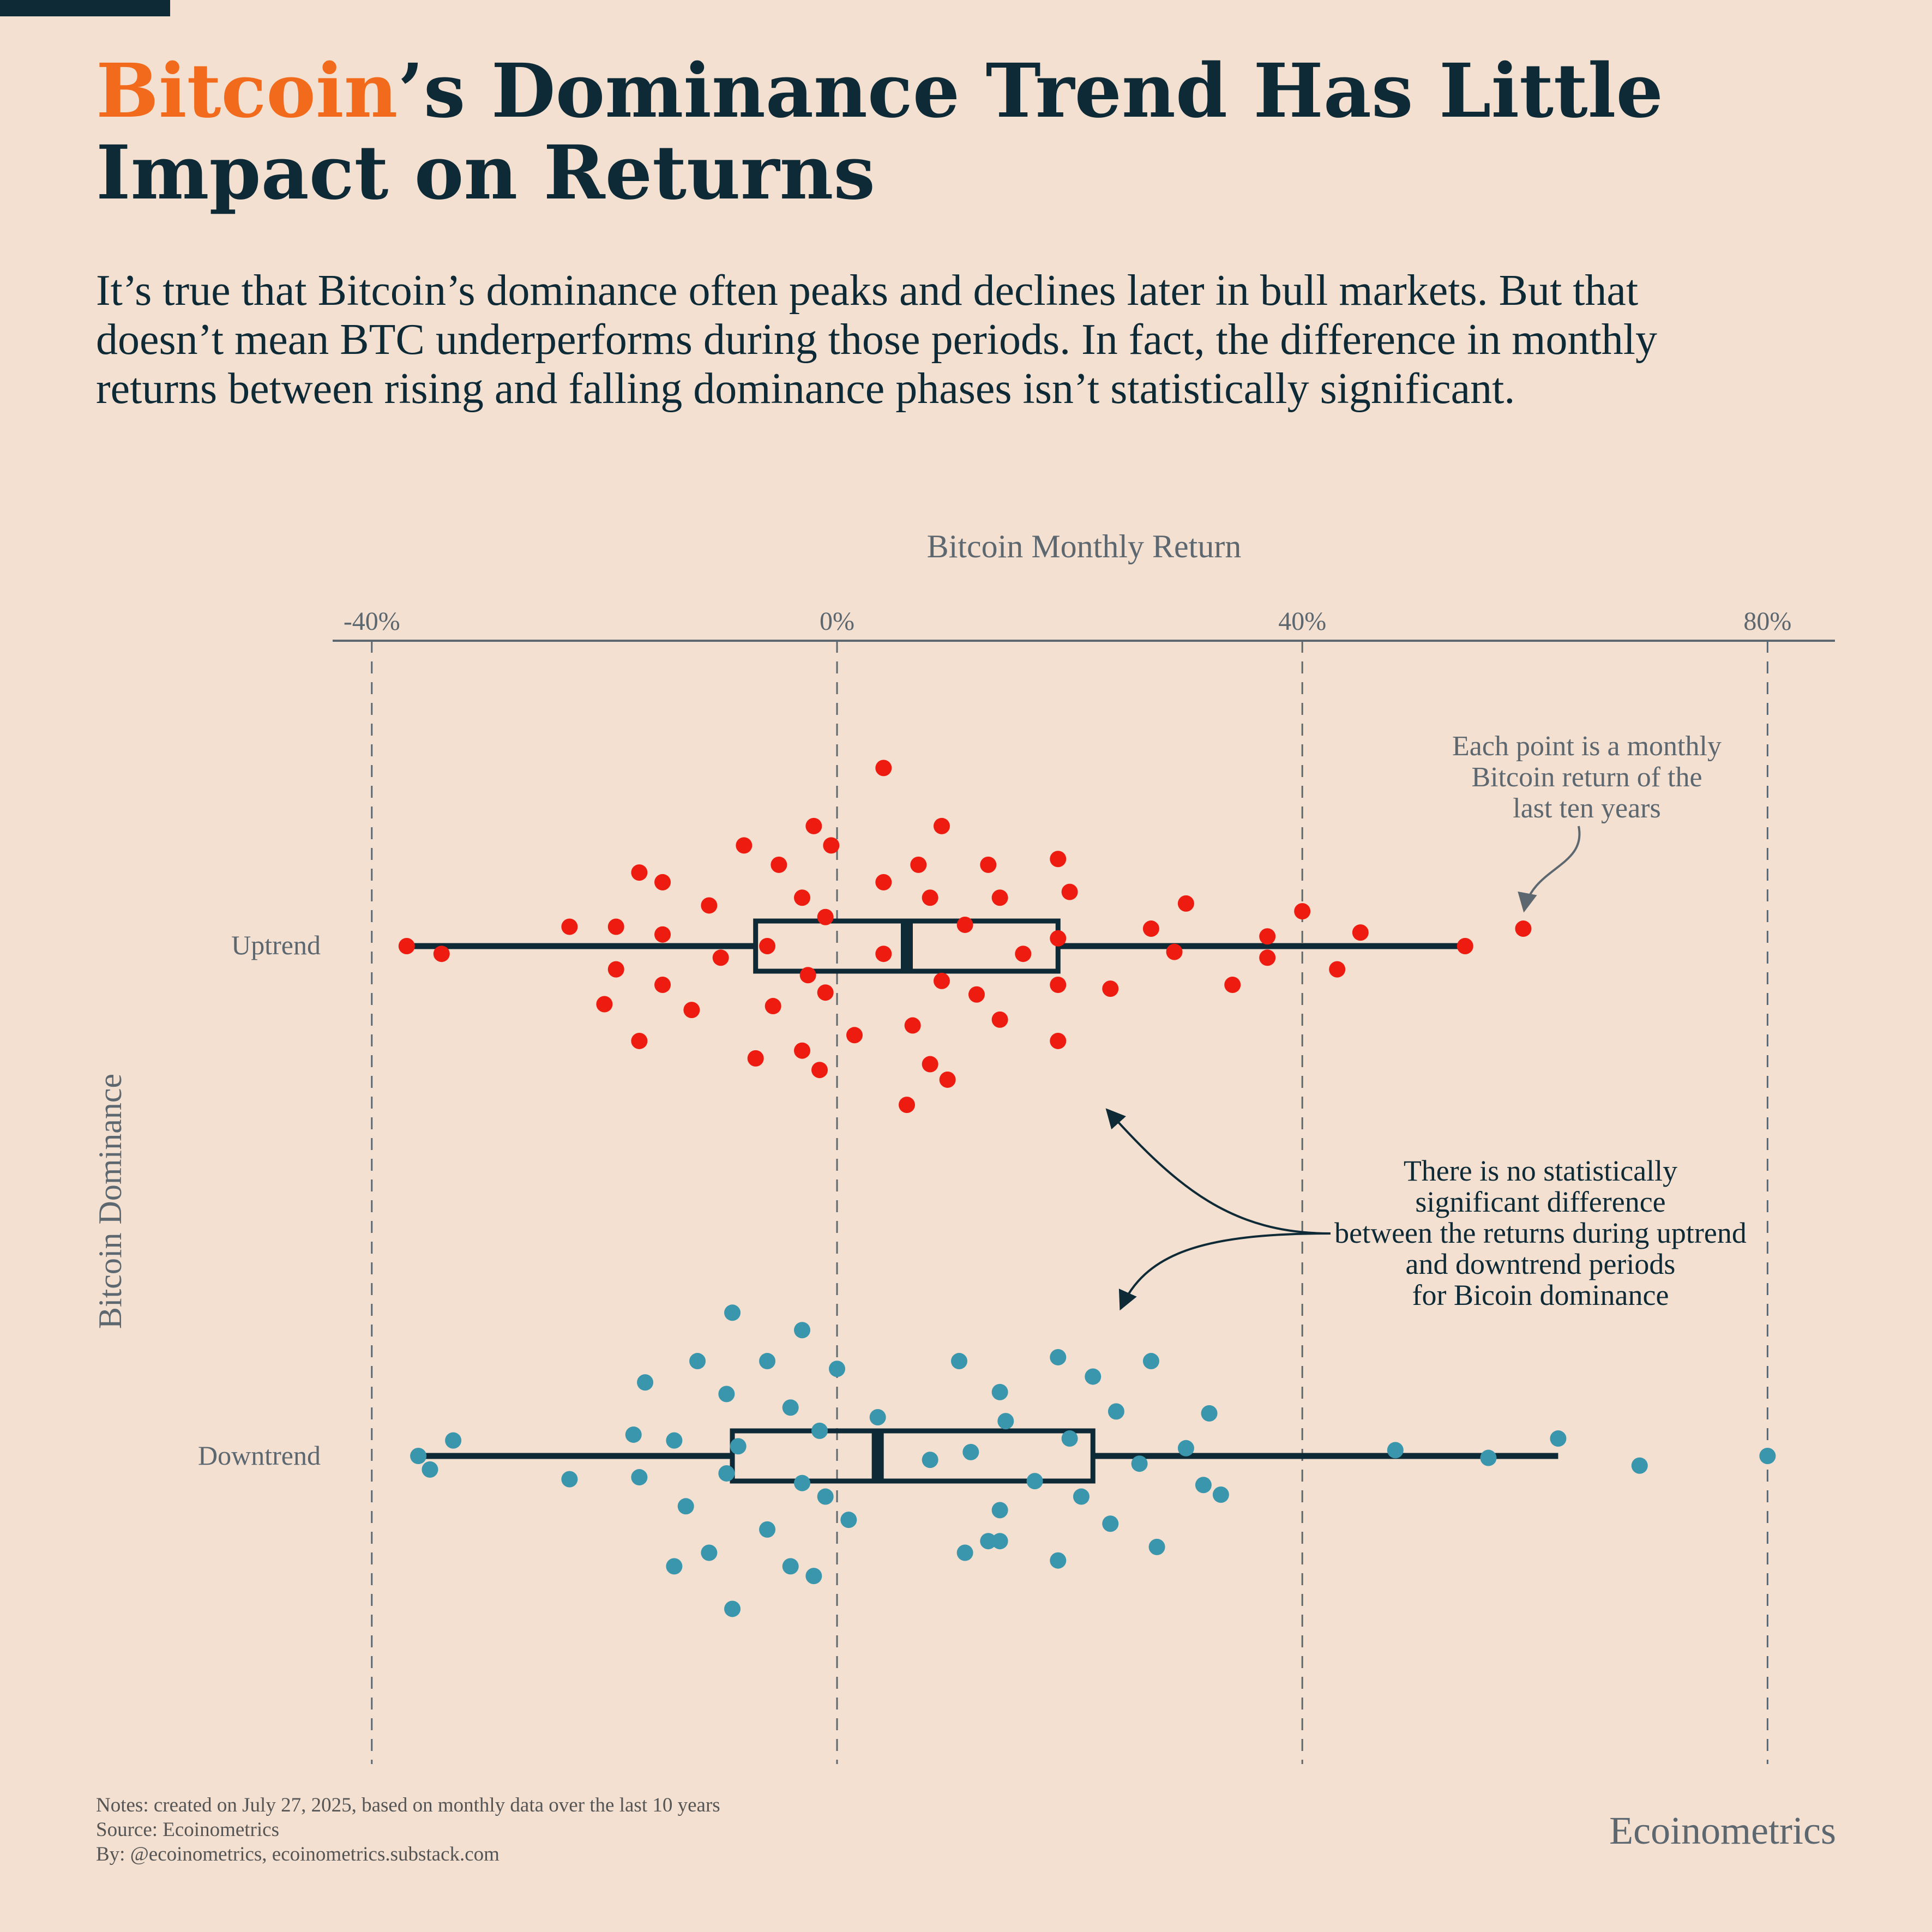 Image resolution: width=1932 pixels, height=1932 pixels. I want to click on annotation-arrow-up, so click(1218, 1171).